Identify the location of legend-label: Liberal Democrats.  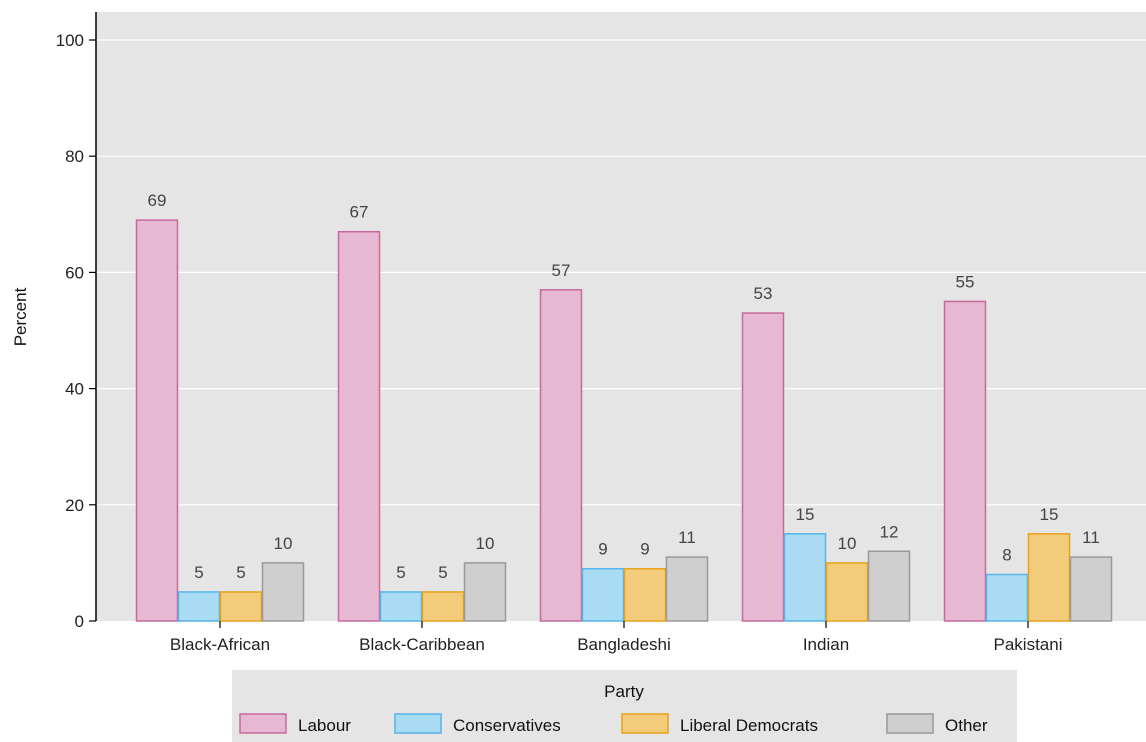
(749, 725).